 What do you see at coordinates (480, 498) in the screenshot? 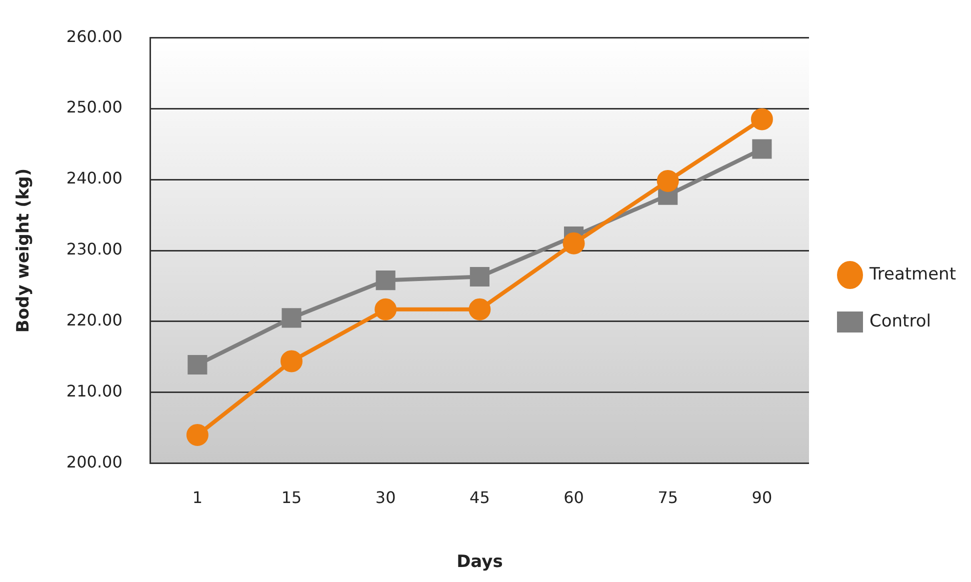
I see `x-tick-label: 45` at bounding box center [480, 498].